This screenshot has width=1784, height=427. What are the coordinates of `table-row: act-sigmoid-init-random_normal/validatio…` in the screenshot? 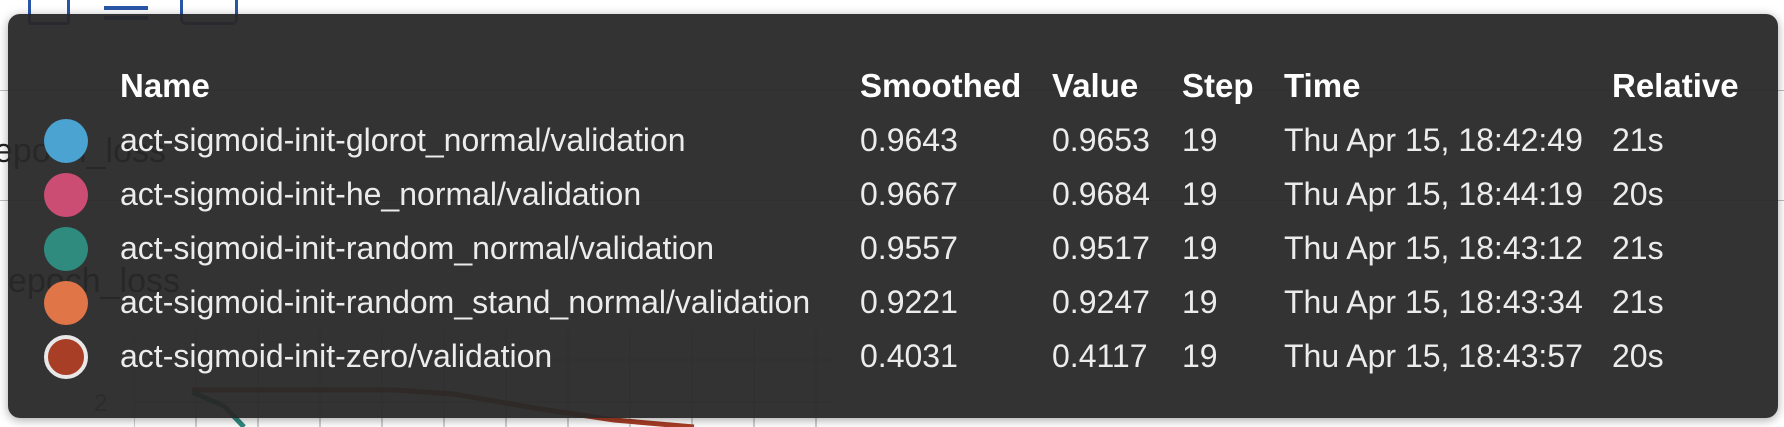 It's located at (893, 248).